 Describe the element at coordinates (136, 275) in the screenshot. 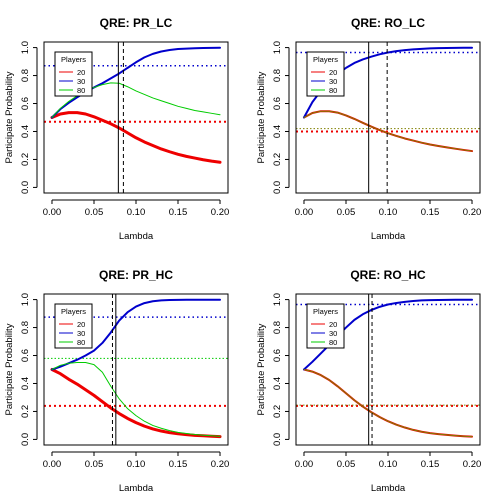

I see `chart-title: QRE: PR_HC` at that location.